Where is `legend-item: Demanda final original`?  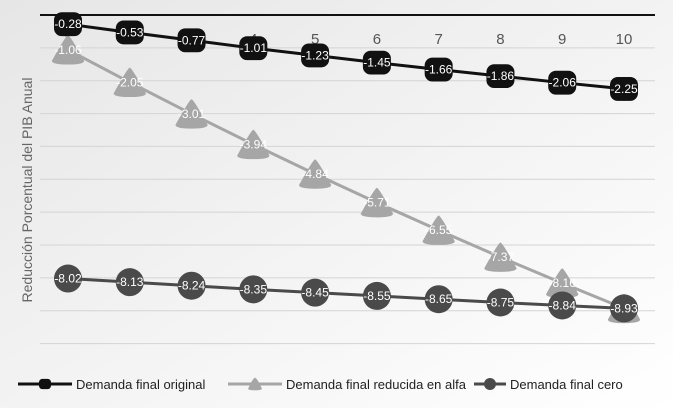
legend-item: Demanda final original is located at coordinates (111, 384).